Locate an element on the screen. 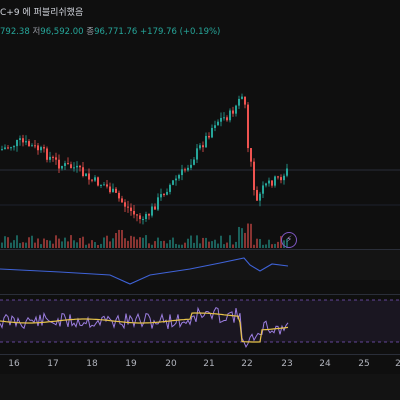  rsi-ma-line is located at coordinates (144, 327).